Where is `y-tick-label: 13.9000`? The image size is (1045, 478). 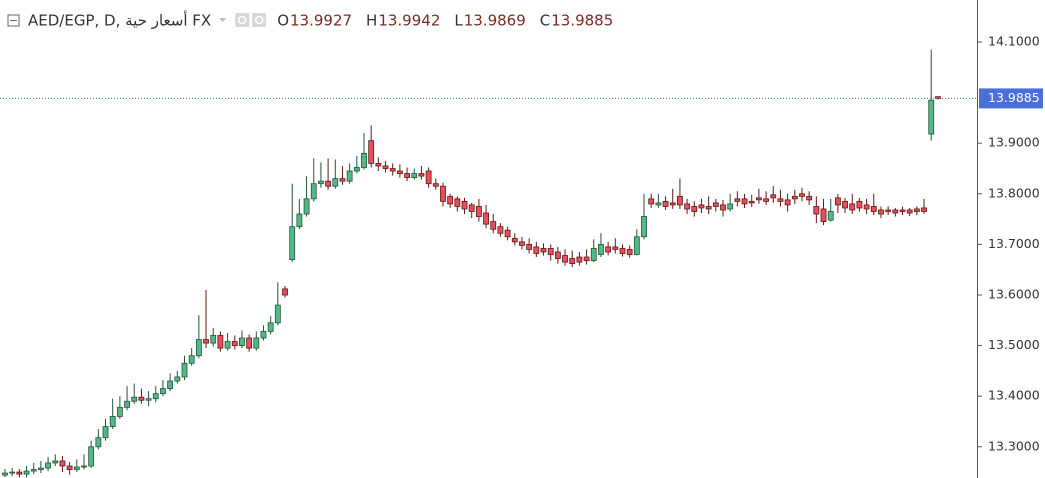
y-tick-label: 13.9000 is located at coordinates (1014, 142).